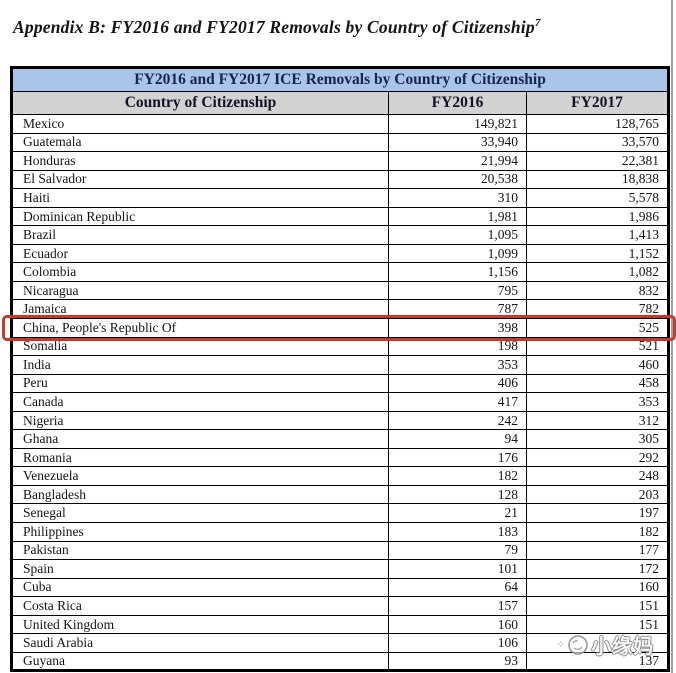 The width and height of the screenshot is (676, 673). Describe the element at coordinates (200, 550) in the screenshot. I see `country-cell: Pakistan` at that location.